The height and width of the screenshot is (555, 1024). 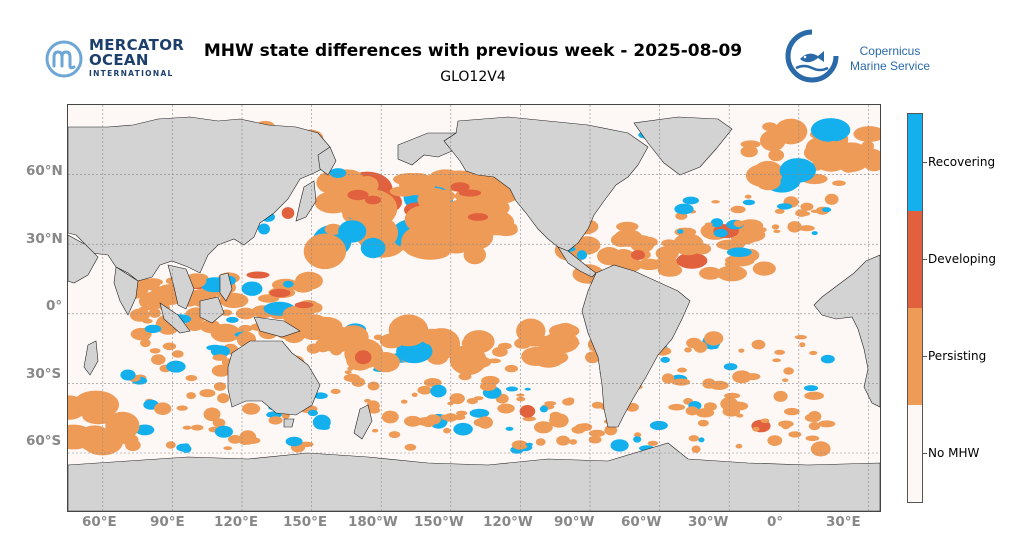 What do you see at coordinates (327, 161) in the screenshot?
I see `land-kamchatka` at bounding box center [327, 161].